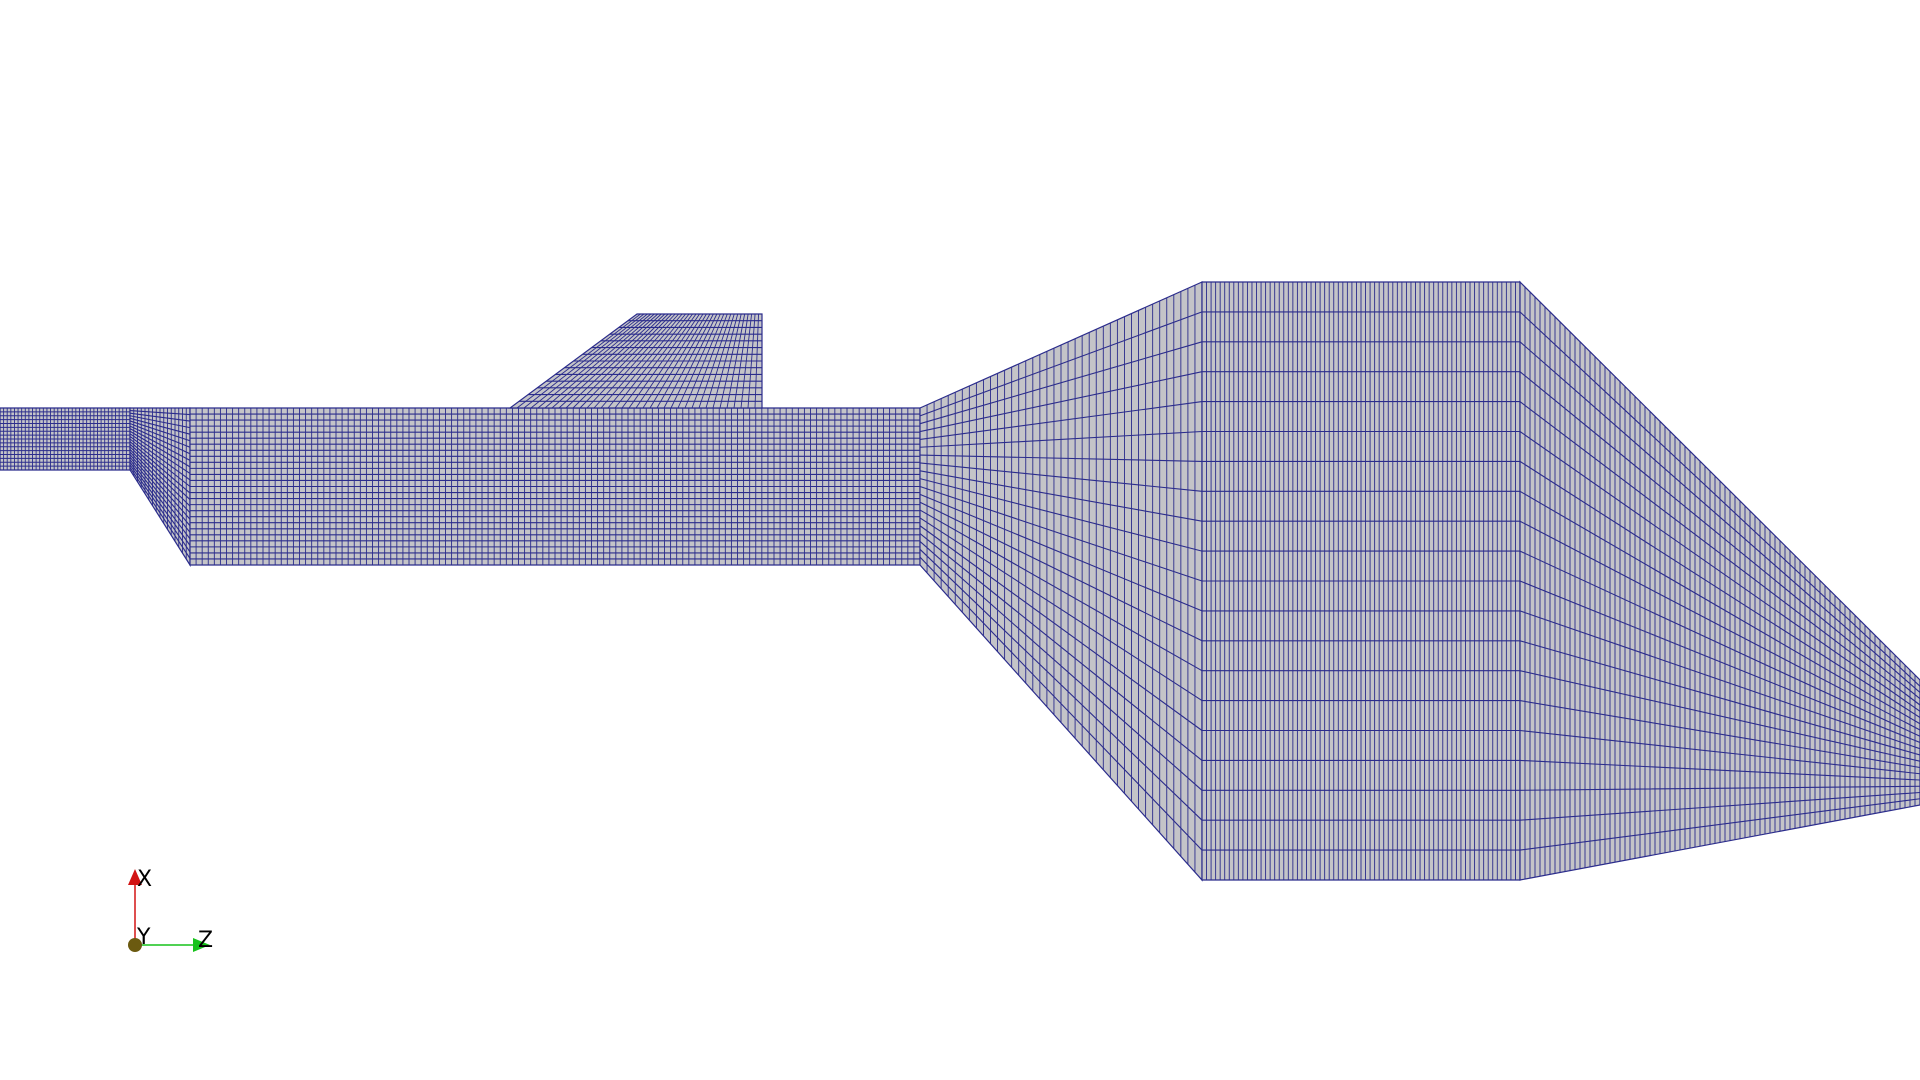 The height and width of the screenshot is (1080, 1920). I want to click on inlet-taper-block, so click(160, 487).